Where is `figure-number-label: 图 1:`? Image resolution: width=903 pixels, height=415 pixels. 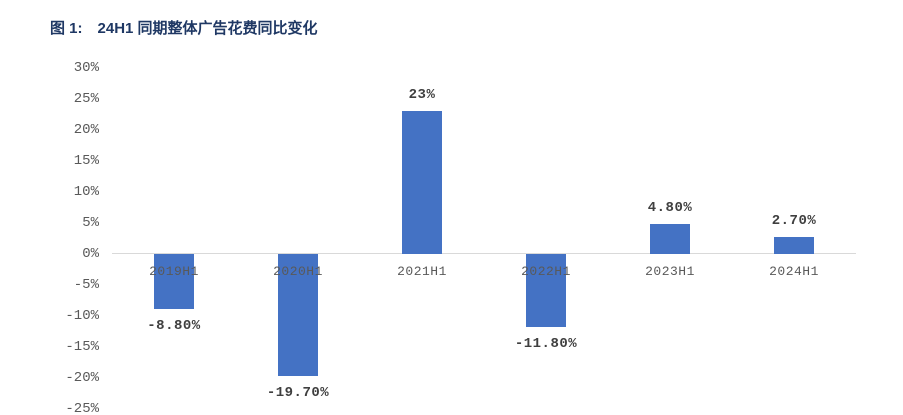 figure-number-label: 图 1: is located at coordinates (66, 28).